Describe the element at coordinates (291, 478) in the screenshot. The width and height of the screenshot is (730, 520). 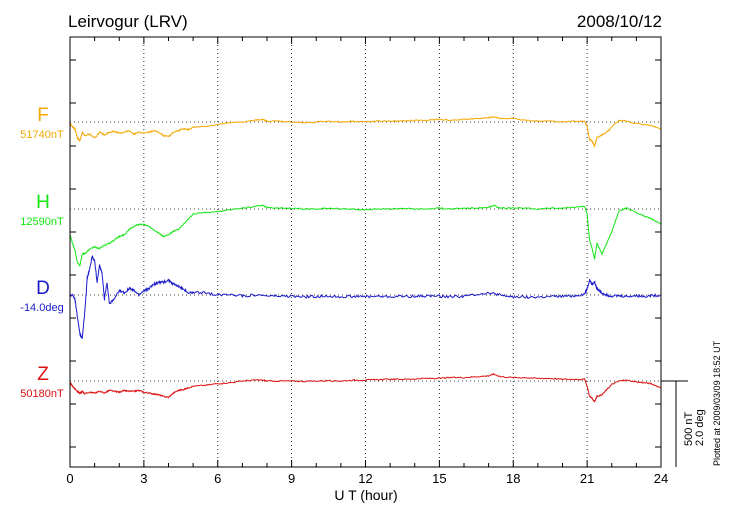
I see `x-tick-label: 9` at that location.